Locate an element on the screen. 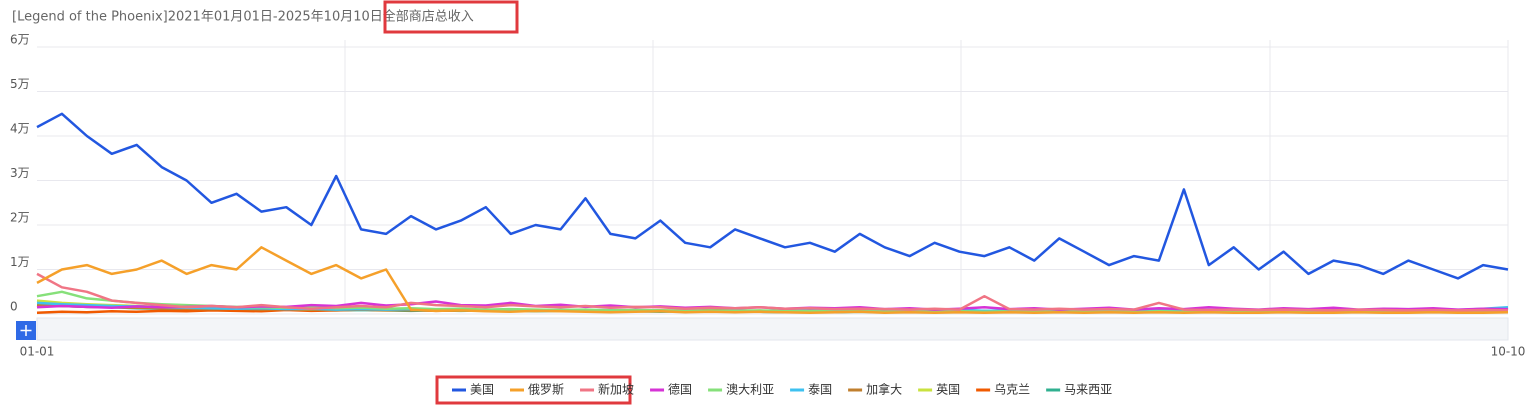 Image resolution: width=1529 pixels, height=406 pixels. x-tick-label: 01-01 is located at coordinates (37, 352).